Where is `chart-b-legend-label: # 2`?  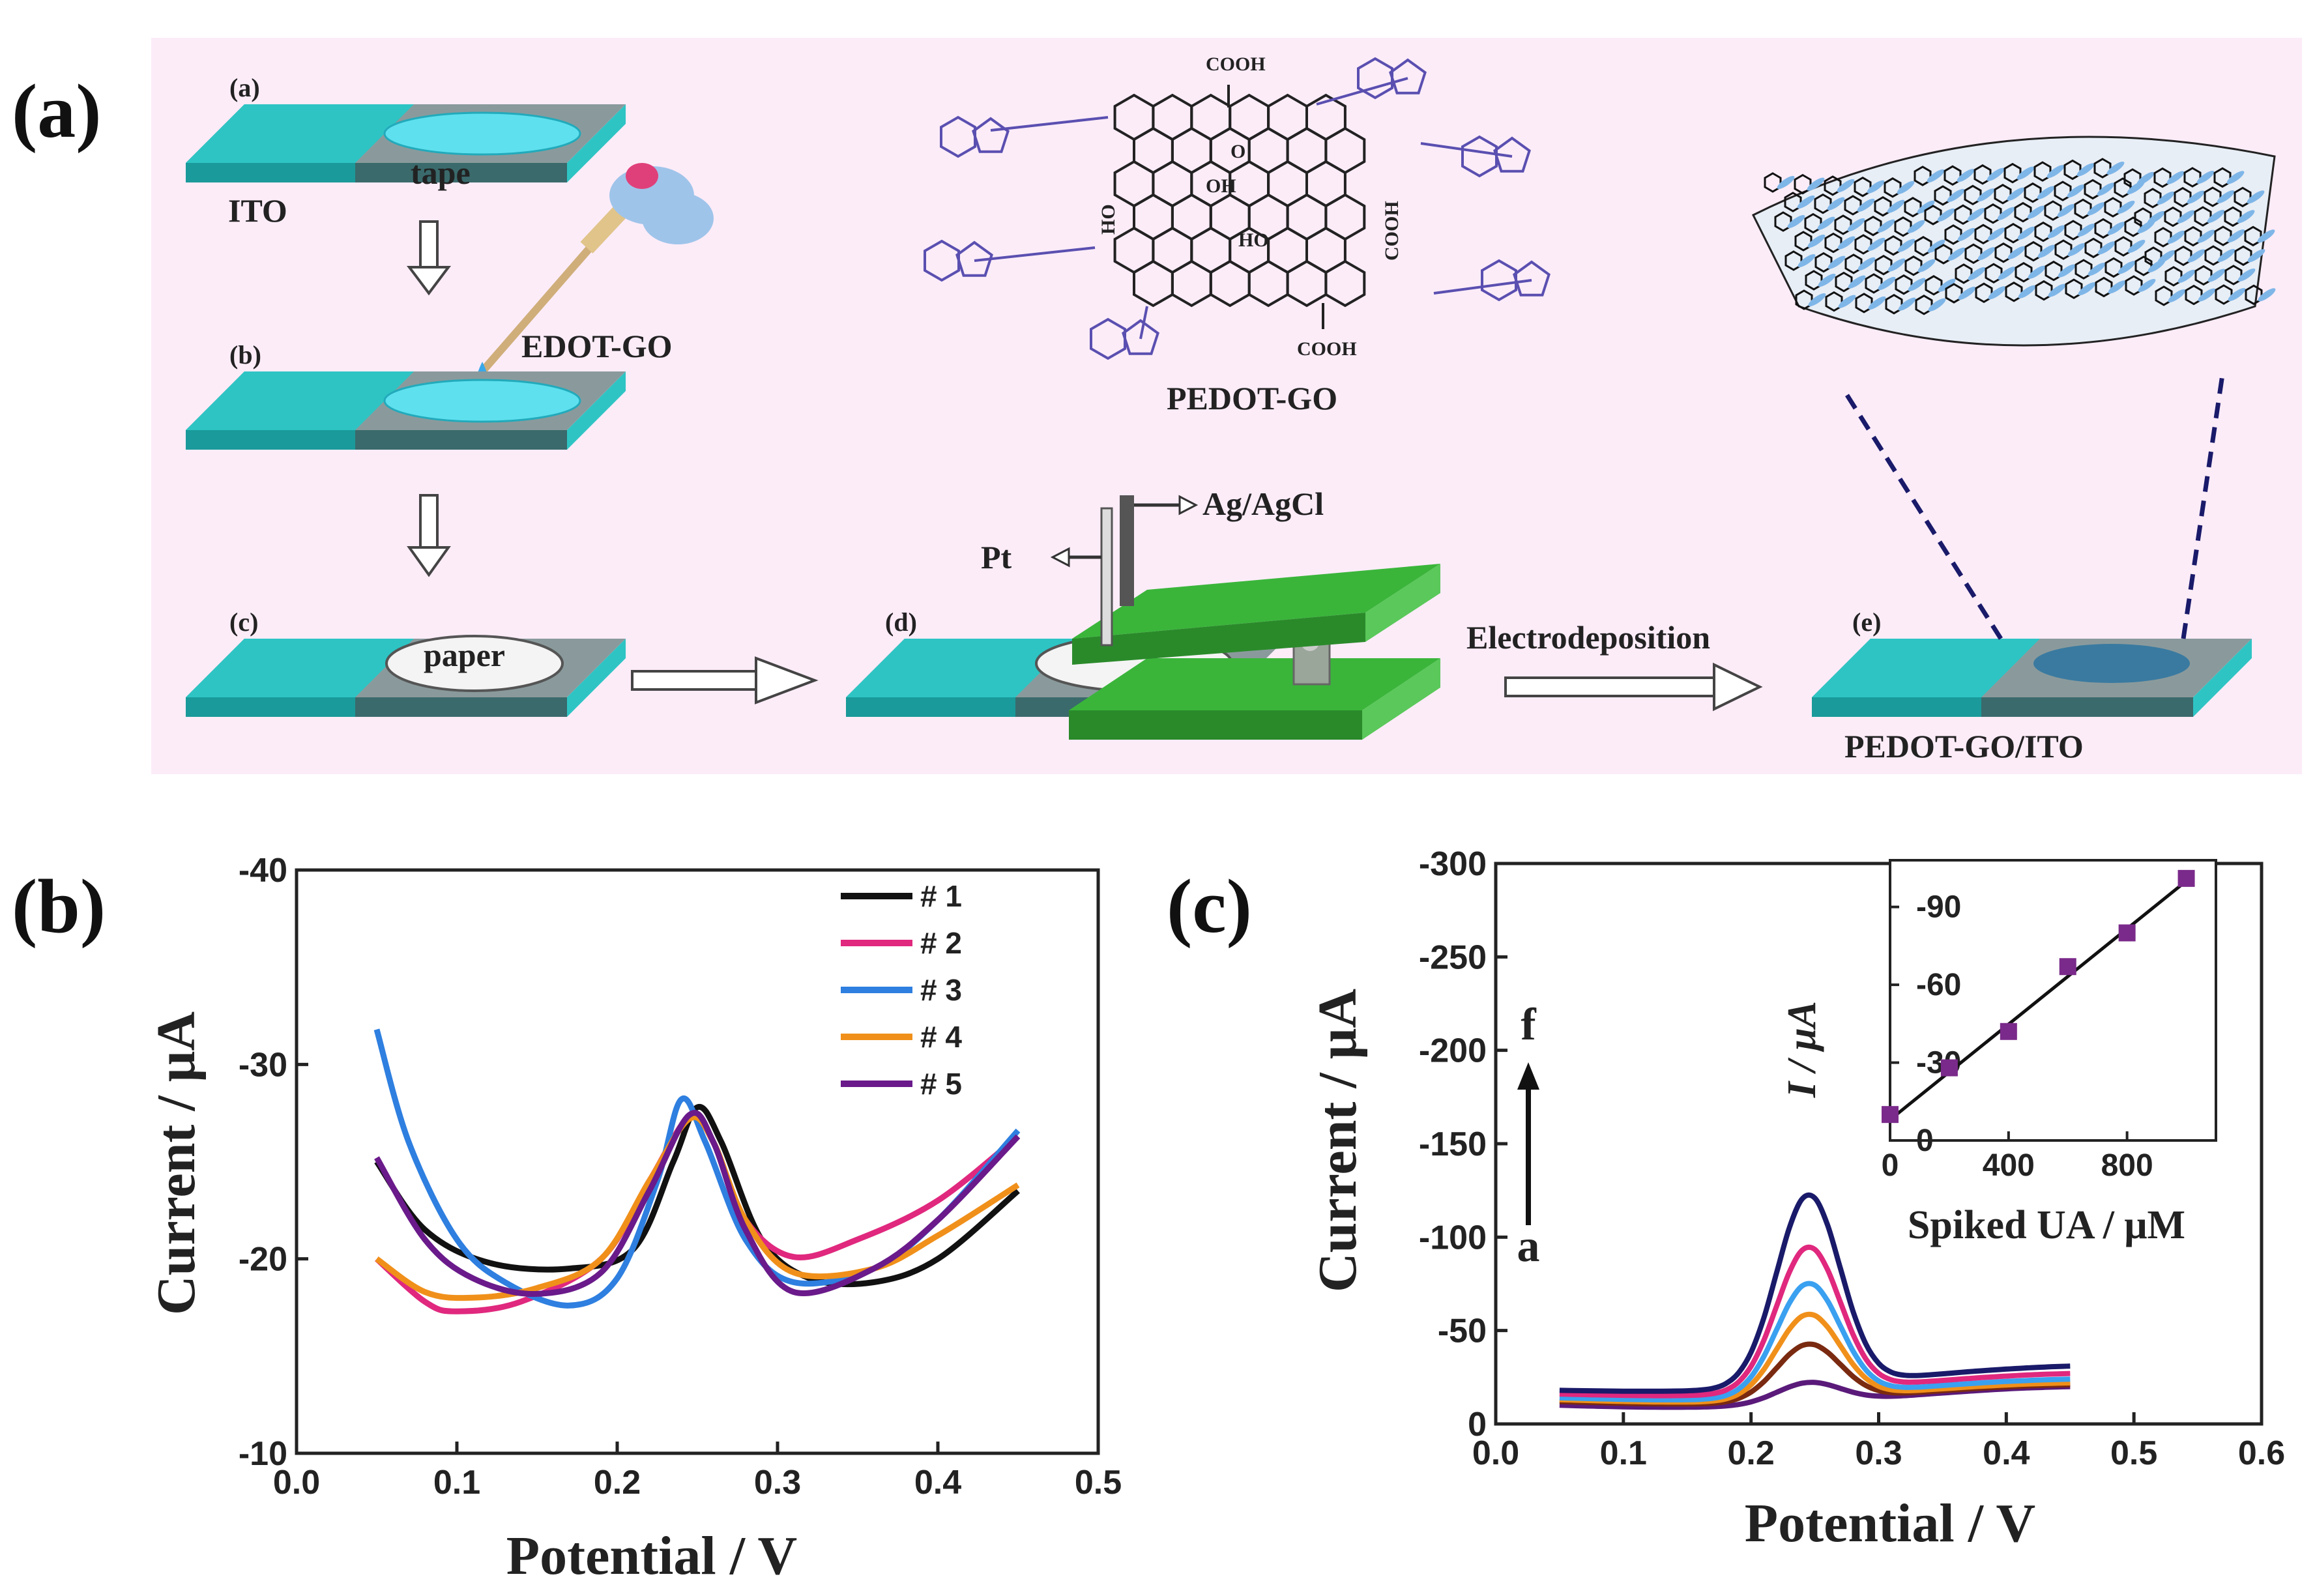
chart-b-legend-label: # 2 is located at coordinates (941, 943).